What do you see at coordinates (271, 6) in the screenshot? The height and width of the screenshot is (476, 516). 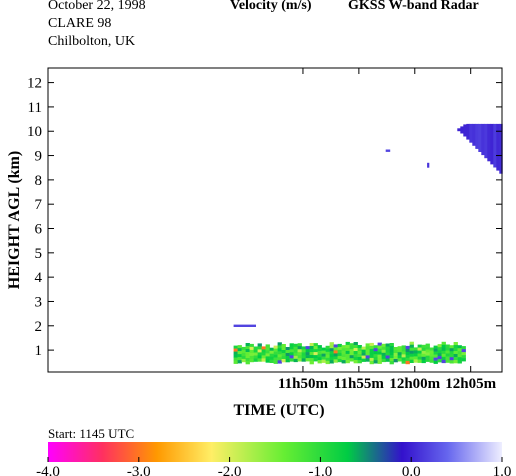 I see `quantity-title: Velocity (m/s)` at bounding box center [271, 6].